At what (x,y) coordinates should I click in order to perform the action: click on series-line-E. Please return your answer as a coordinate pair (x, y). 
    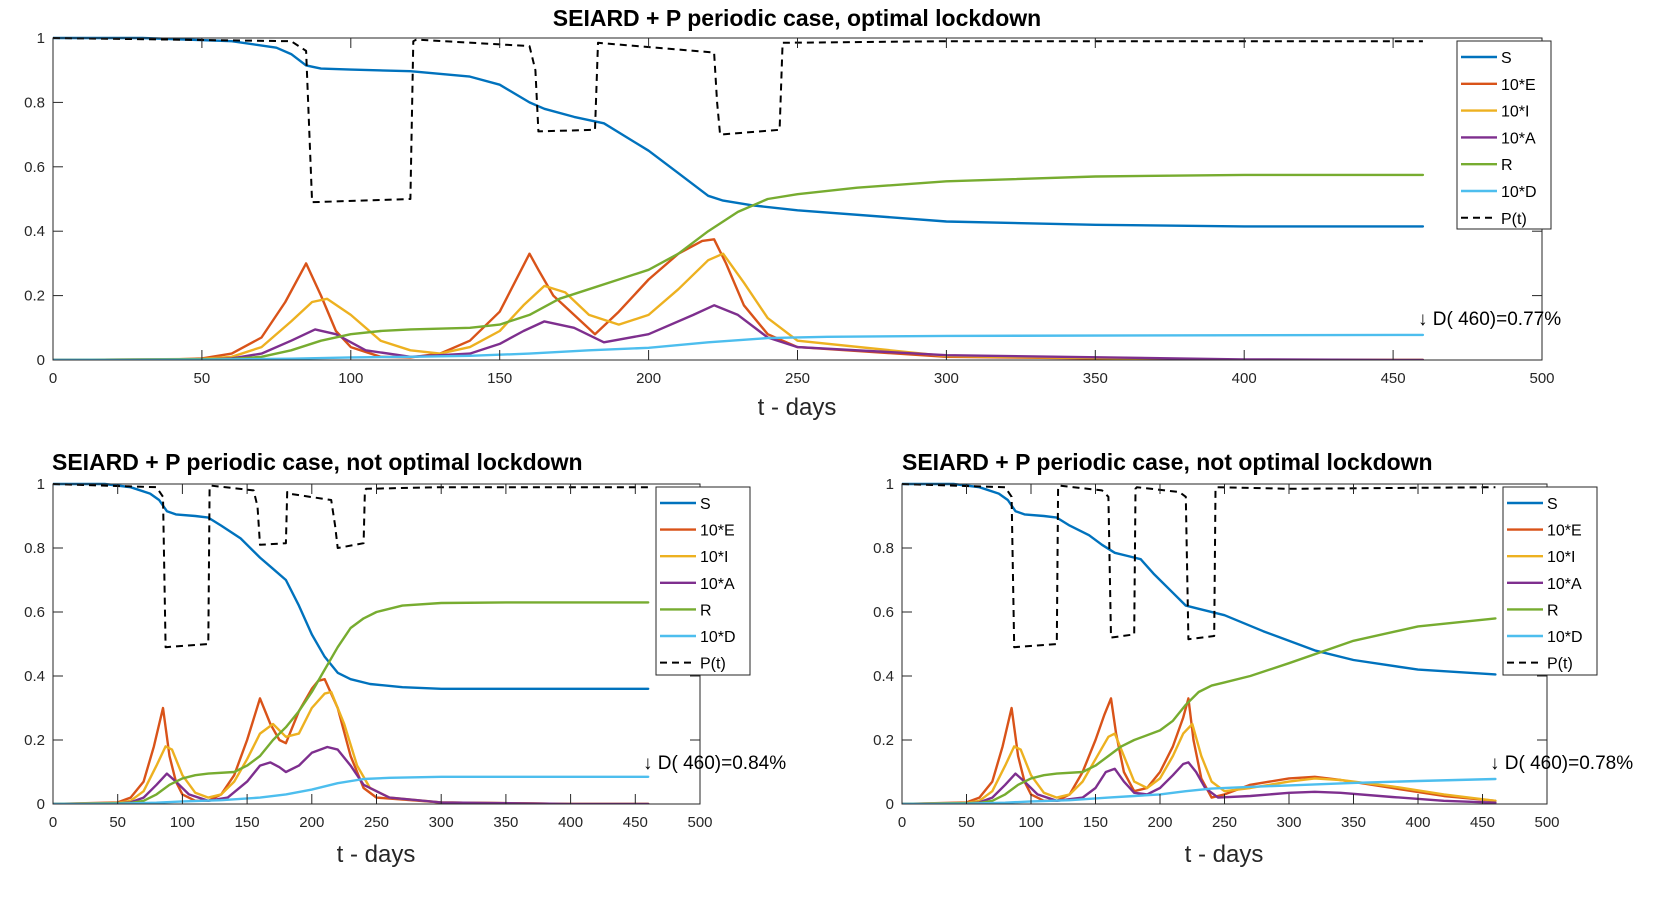
    Looking at the image, I should click on (739, 299).